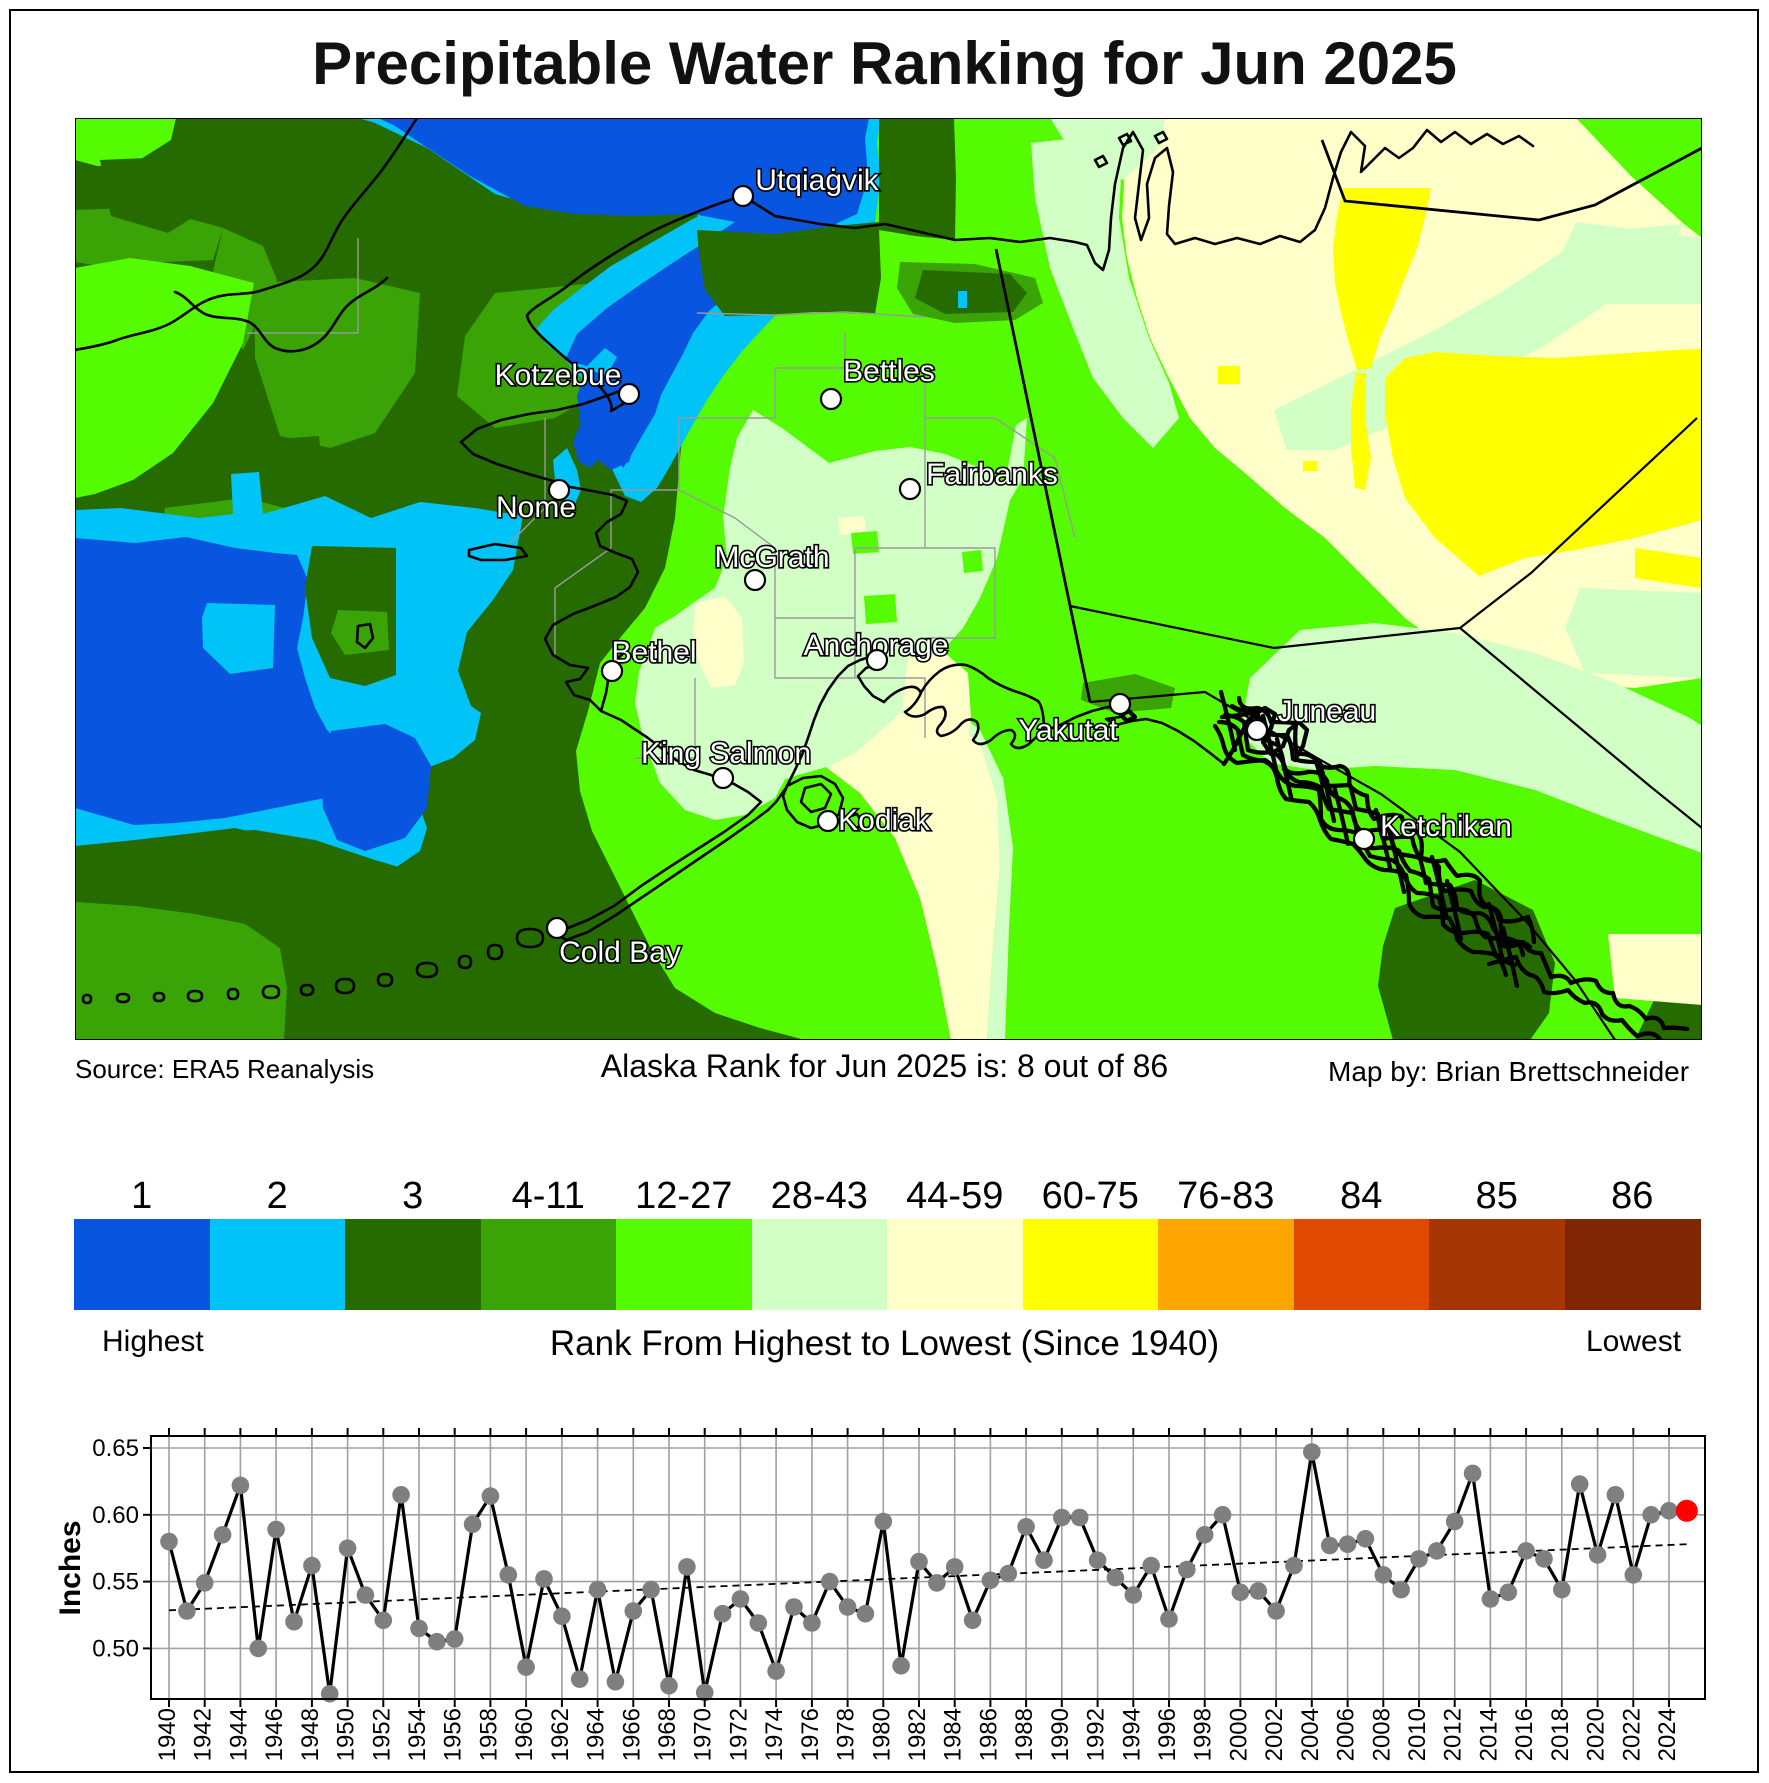  What do you see at coordinates (1346, 1734) in the screenshot?
I see `svg-text: 2006` at bounding box center [1346, 1734].